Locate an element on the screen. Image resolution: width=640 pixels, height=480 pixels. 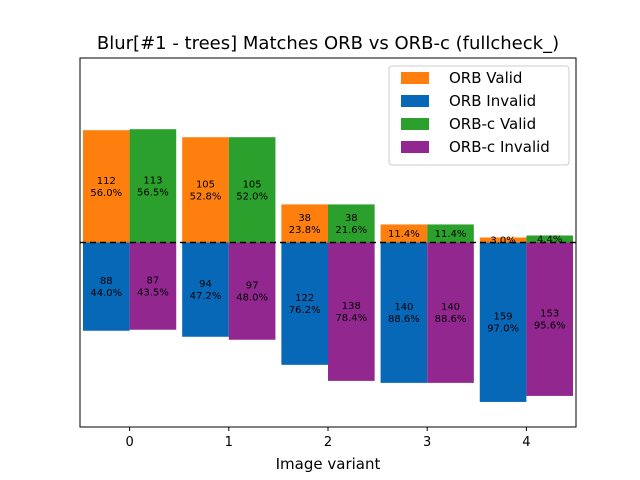
bar-label-orb-c-valid-4: 4.4% is located at coordinates (549, 239).